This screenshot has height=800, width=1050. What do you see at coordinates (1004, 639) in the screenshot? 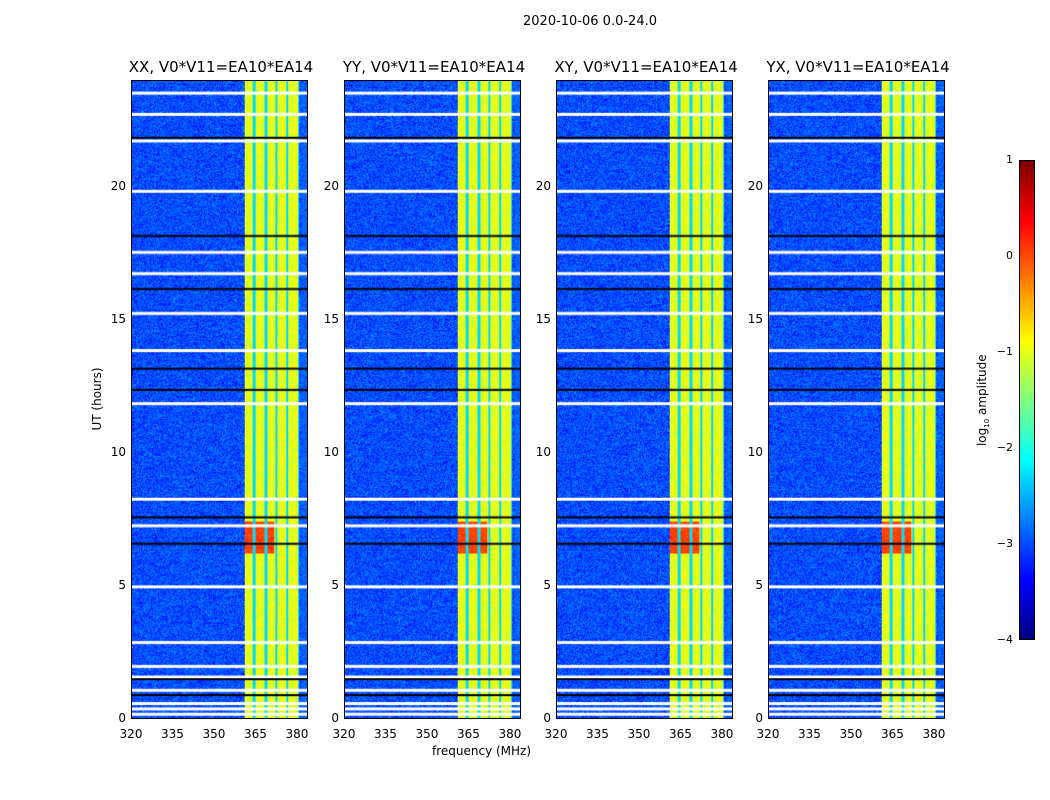
I see `colorbar-tick-label: −4` at bounding box center [1004, 639].